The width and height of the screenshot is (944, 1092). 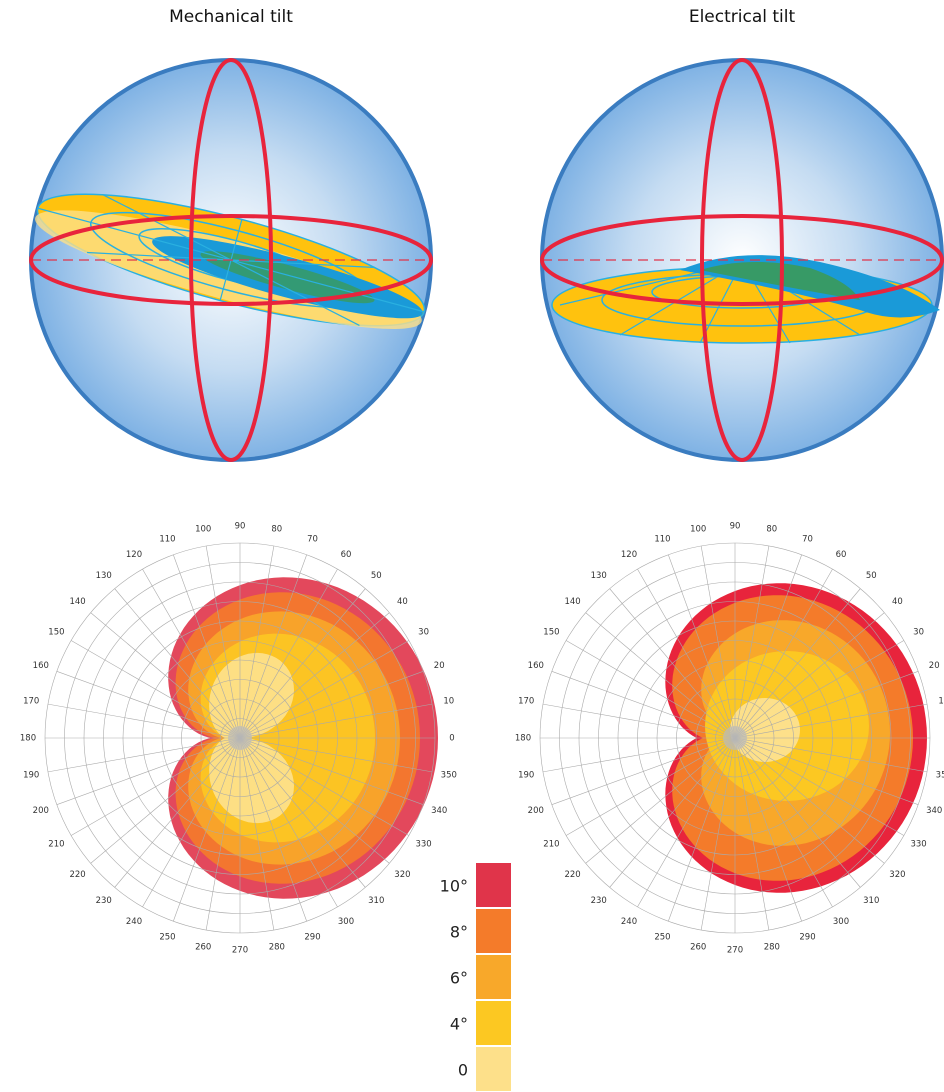 What do you see at coordinates (742, 17) in the screenshot?
I see `title: Electrical tilt` at bounding box center [742, 17].